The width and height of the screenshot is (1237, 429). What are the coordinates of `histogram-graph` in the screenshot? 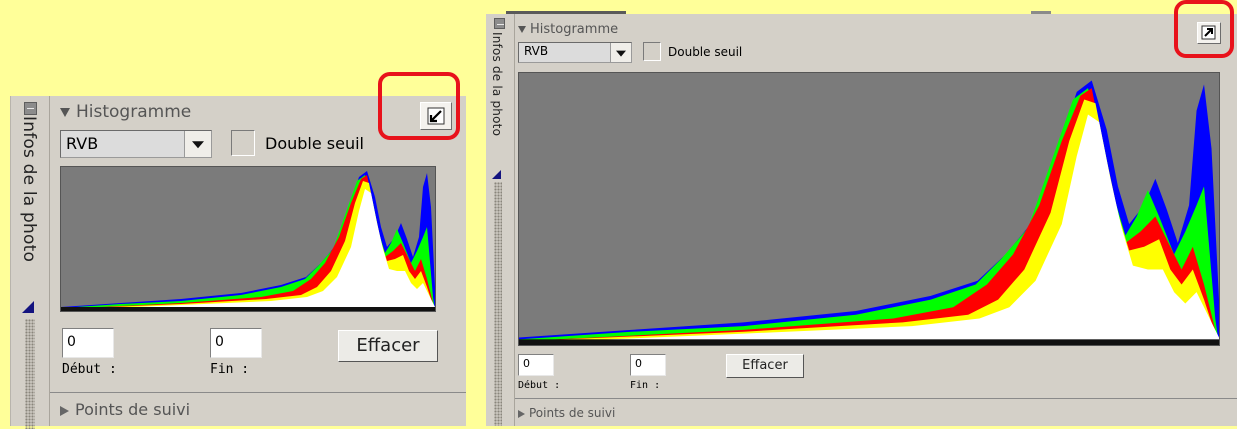 It's located at (248, 239).